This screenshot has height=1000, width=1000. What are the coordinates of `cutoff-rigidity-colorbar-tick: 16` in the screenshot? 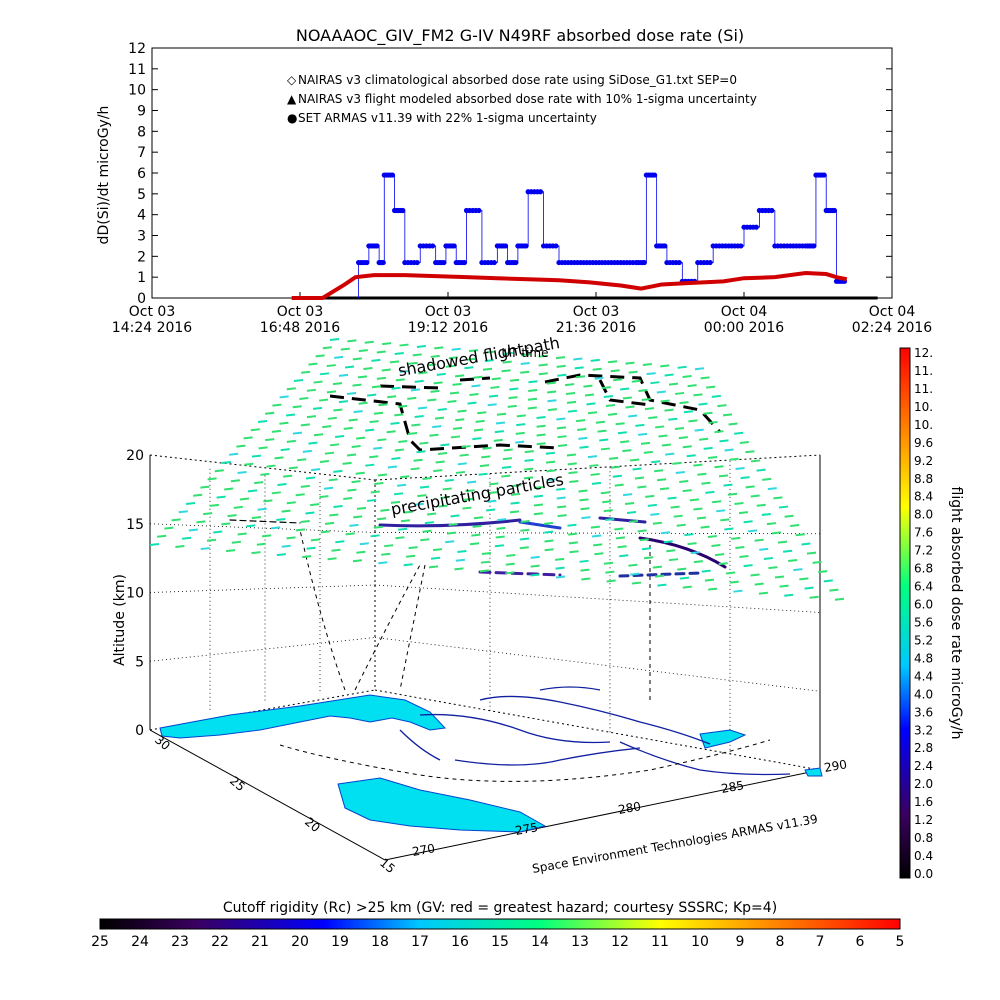 It's located at (460, 942).